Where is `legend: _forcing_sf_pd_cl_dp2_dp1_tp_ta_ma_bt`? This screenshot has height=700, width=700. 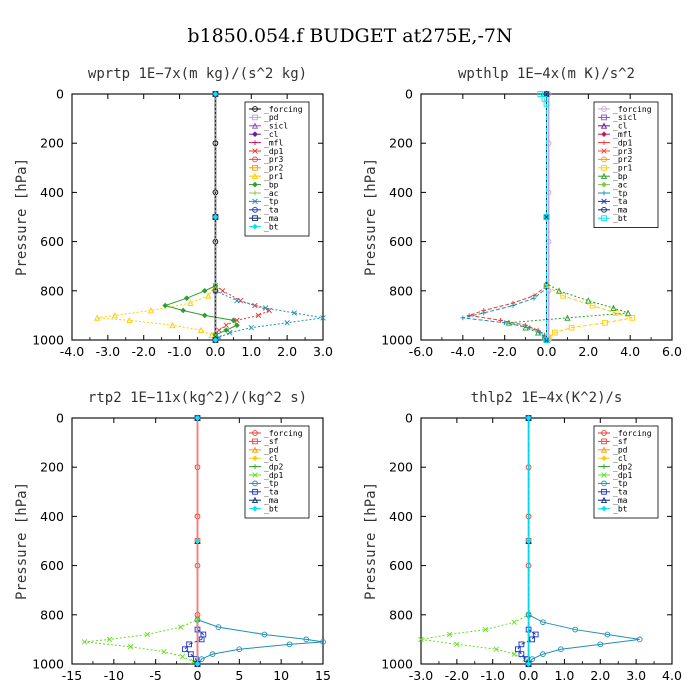 legend: _forcing_sf_pd_cl_dp2_dp1_tp_ta_ma_bt is located at coordinates (277, 472).